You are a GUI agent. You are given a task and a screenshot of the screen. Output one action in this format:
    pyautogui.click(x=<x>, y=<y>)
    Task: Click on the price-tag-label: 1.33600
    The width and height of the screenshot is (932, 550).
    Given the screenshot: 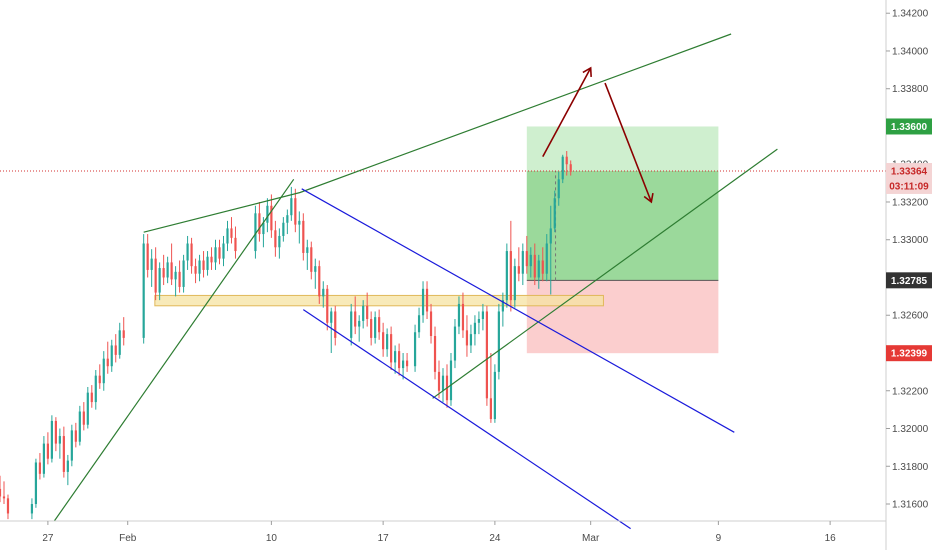 What is the action you would take?
    pyautogui.click(x=909, y=127)
    